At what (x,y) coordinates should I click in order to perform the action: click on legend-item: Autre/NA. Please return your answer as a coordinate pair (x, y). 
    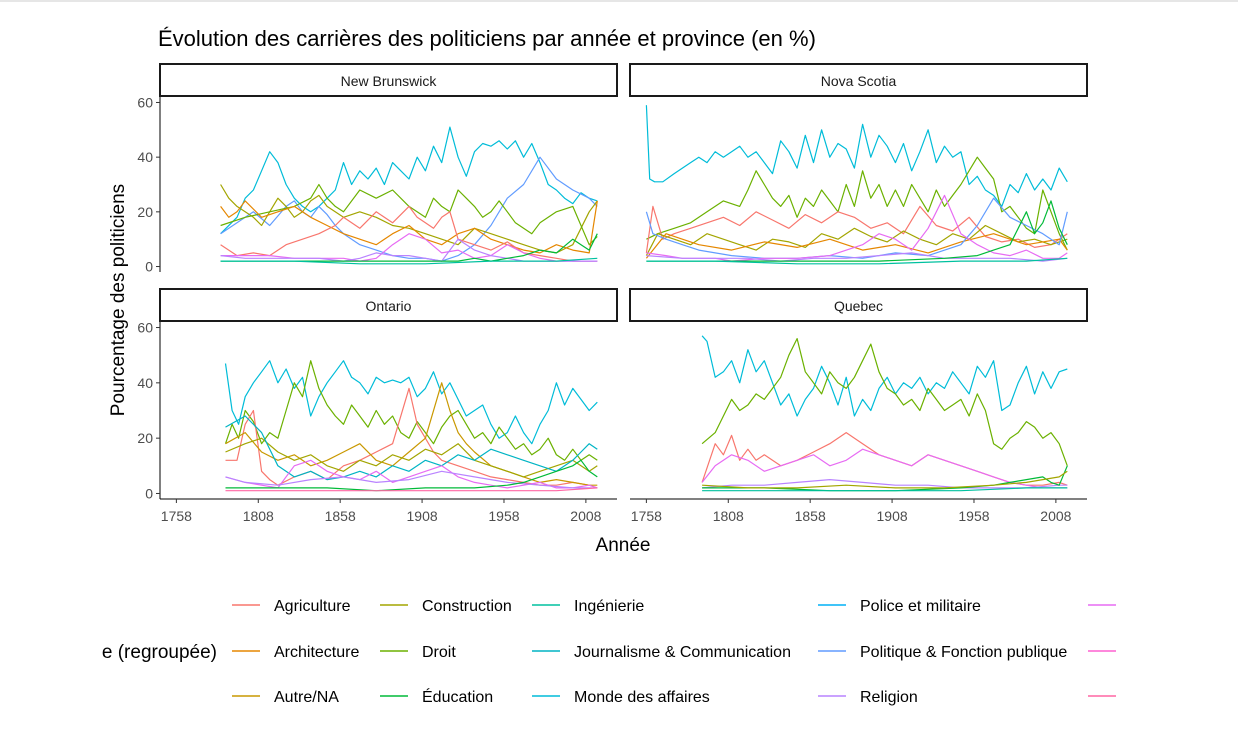
    Looking at the image, I should click on (285, 697).